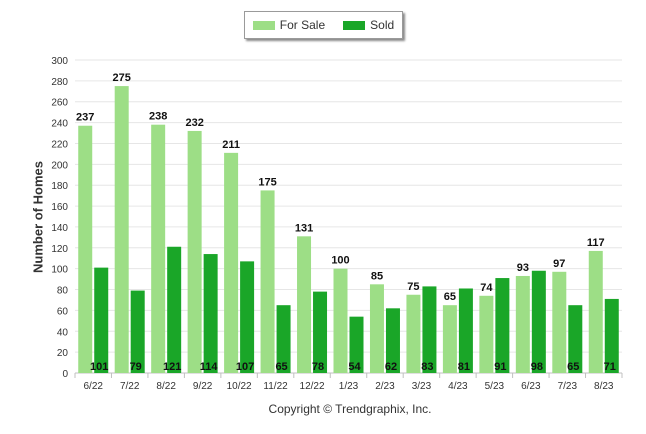  What do you see at coordinates (354, 367) in the screenshot?
I see `data-label-sold: 54` at bounding box center [354, 367].